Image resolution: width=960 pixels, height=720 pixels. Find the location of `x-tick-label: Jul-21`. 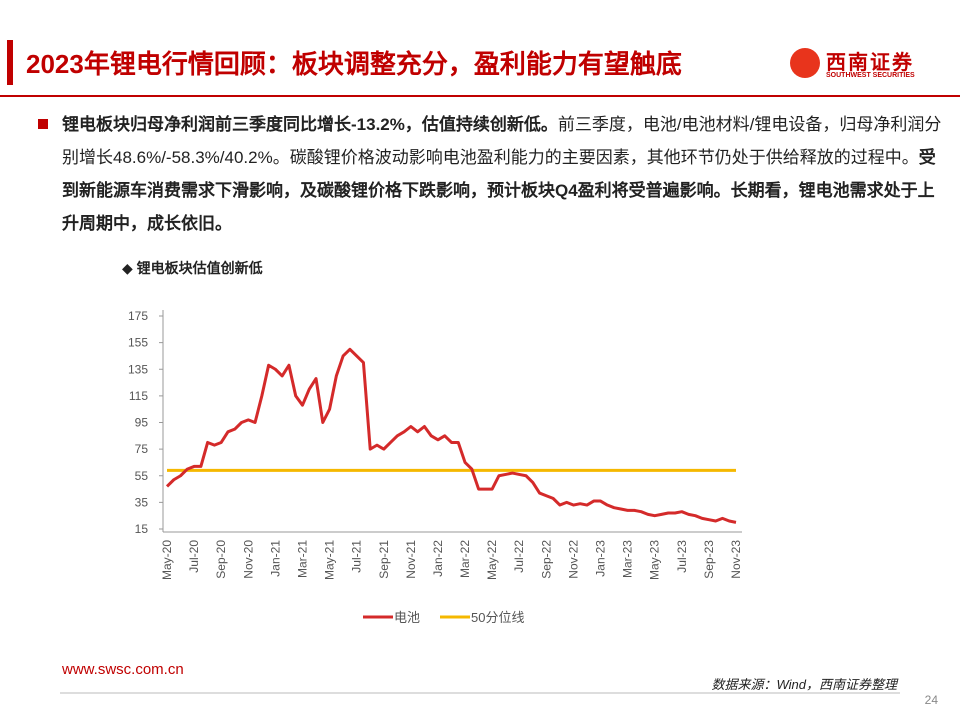

x-tick-label: Jul-21 is located at coordinates (357, 556).